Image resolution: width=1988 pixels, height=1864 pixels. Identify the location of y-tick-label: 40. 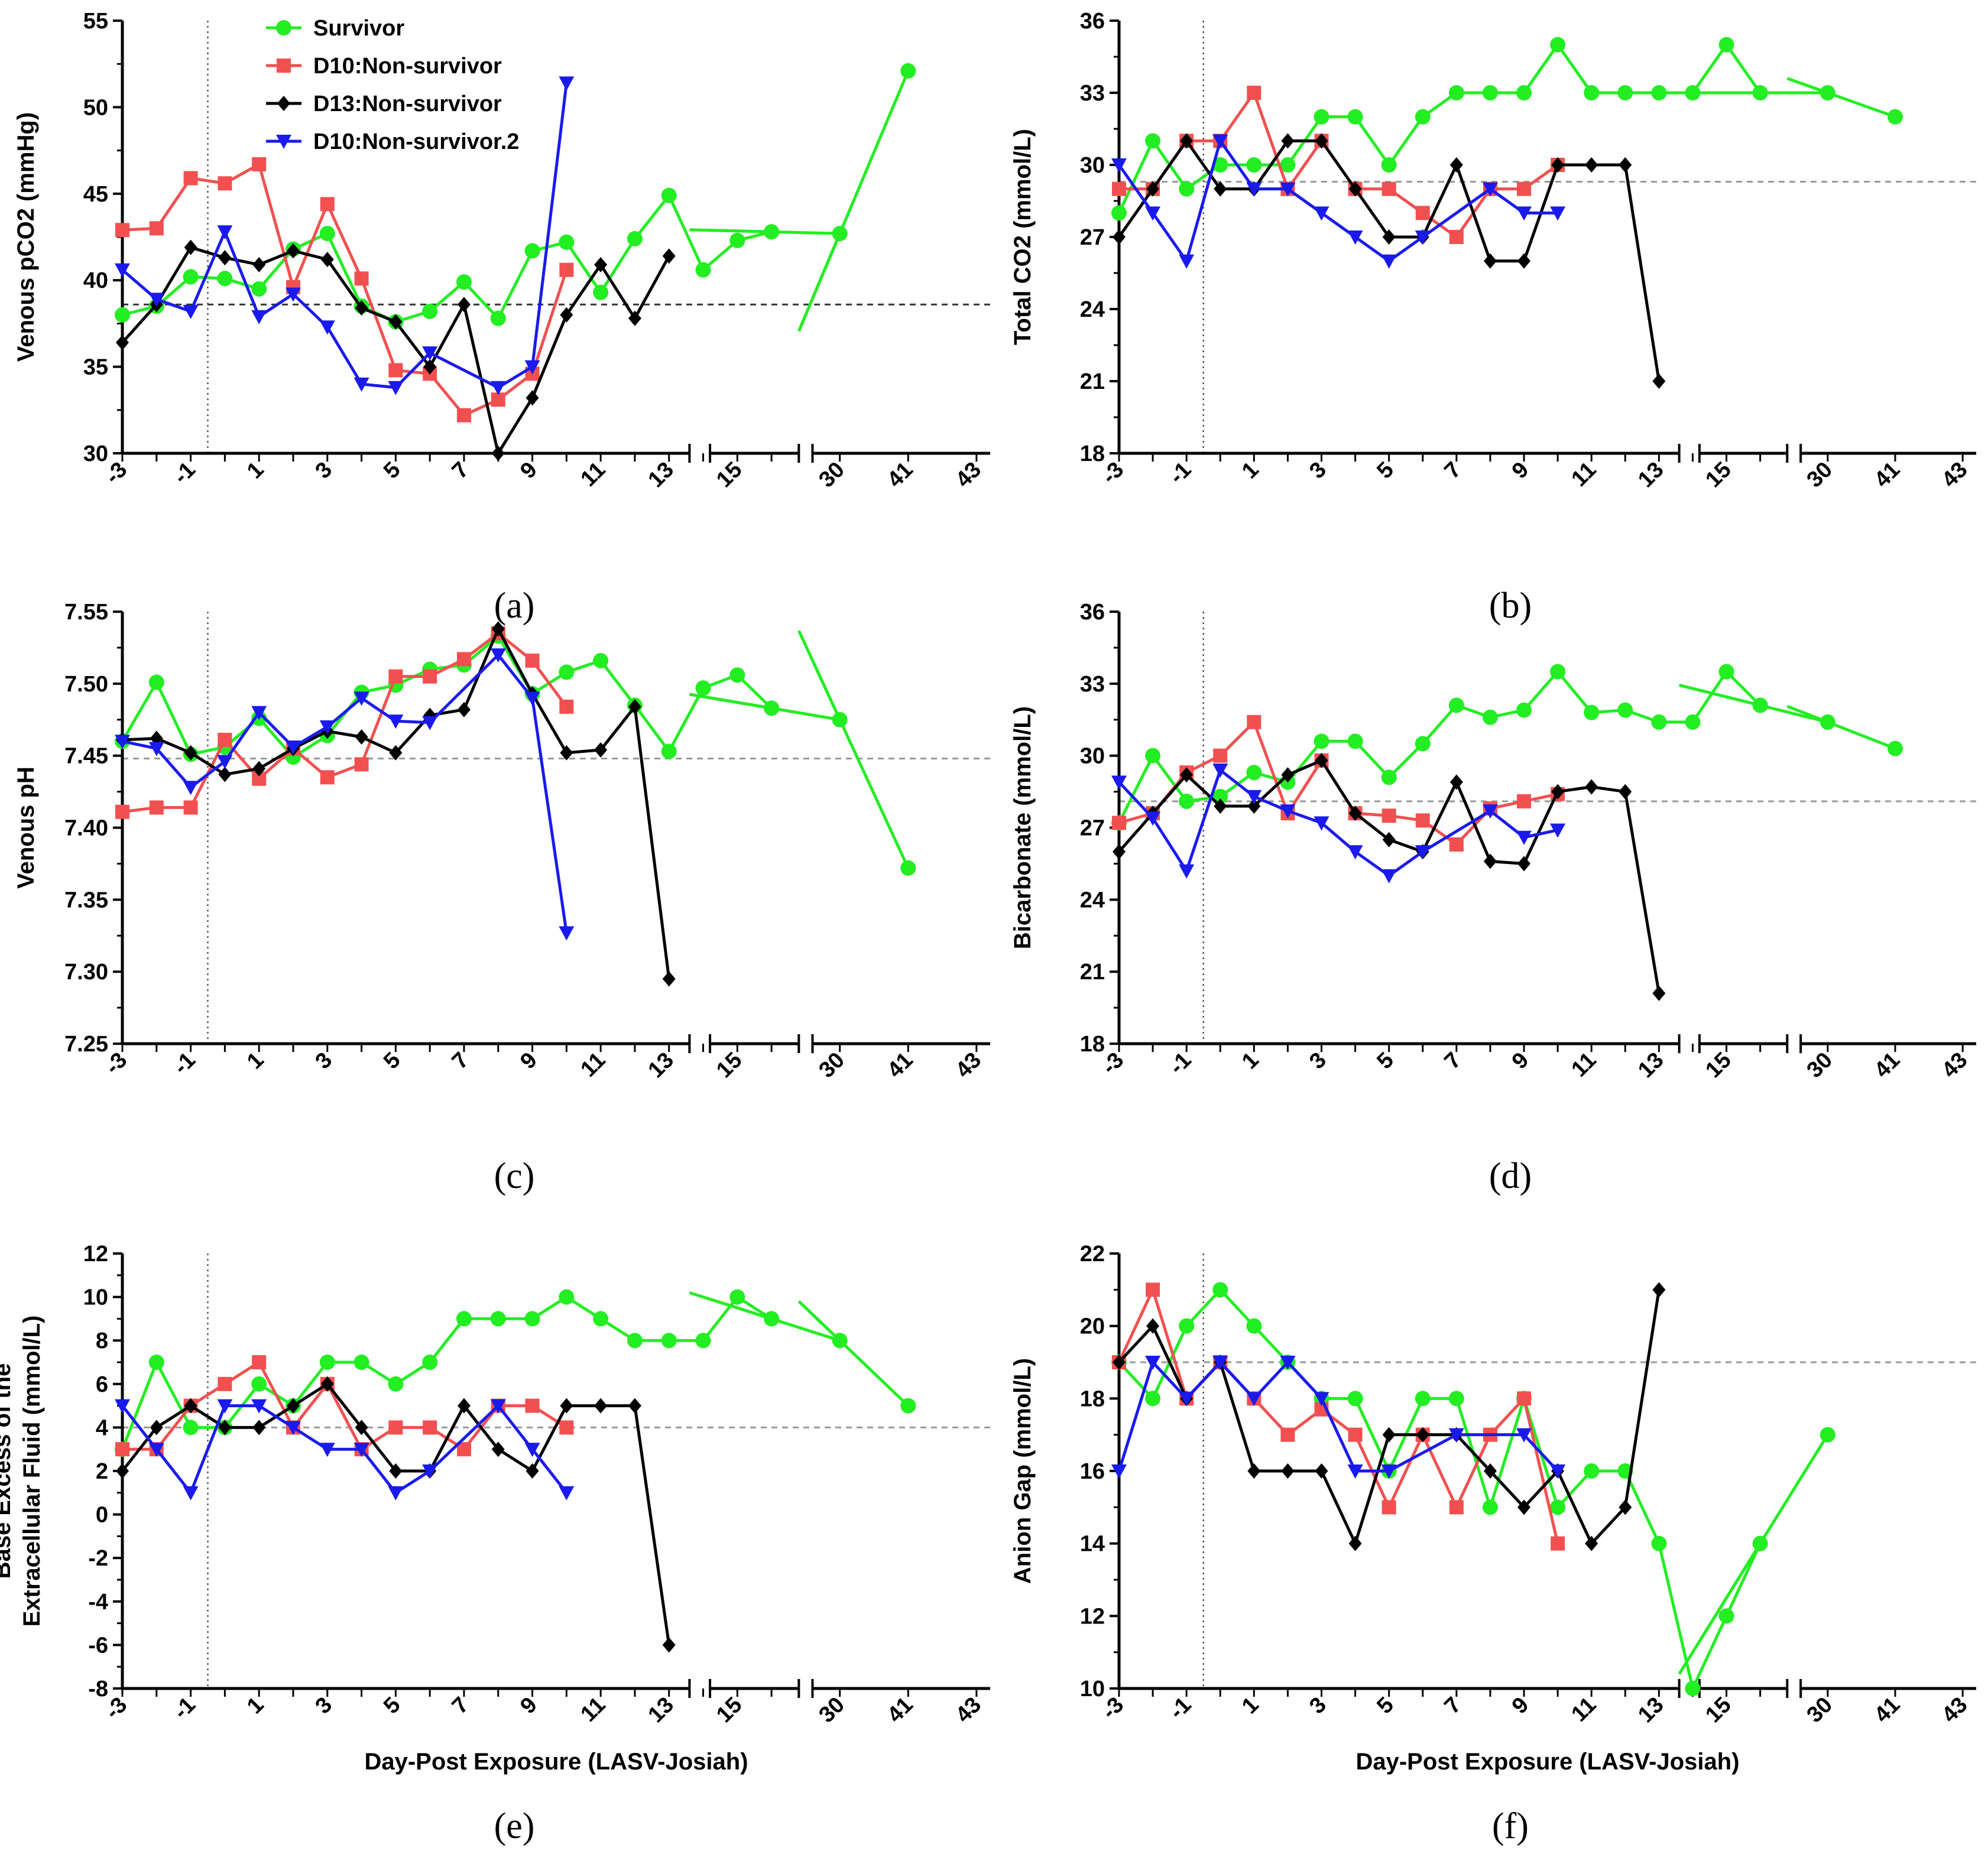
(95, 280).